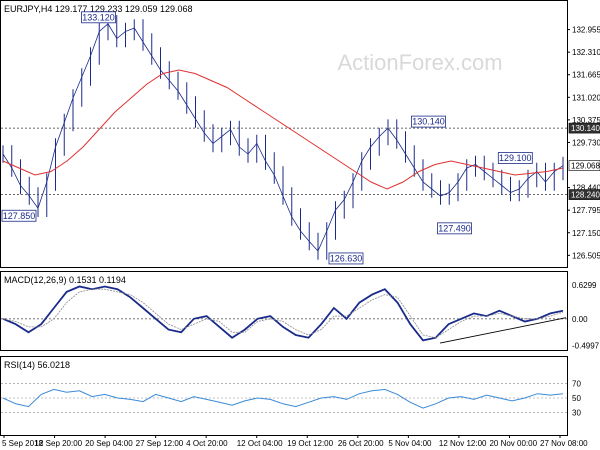 Image resolution: width=600 pixels, height=450 pixels. I want to click on macd-y-tick-label: 0.6299, so click(584, 285).